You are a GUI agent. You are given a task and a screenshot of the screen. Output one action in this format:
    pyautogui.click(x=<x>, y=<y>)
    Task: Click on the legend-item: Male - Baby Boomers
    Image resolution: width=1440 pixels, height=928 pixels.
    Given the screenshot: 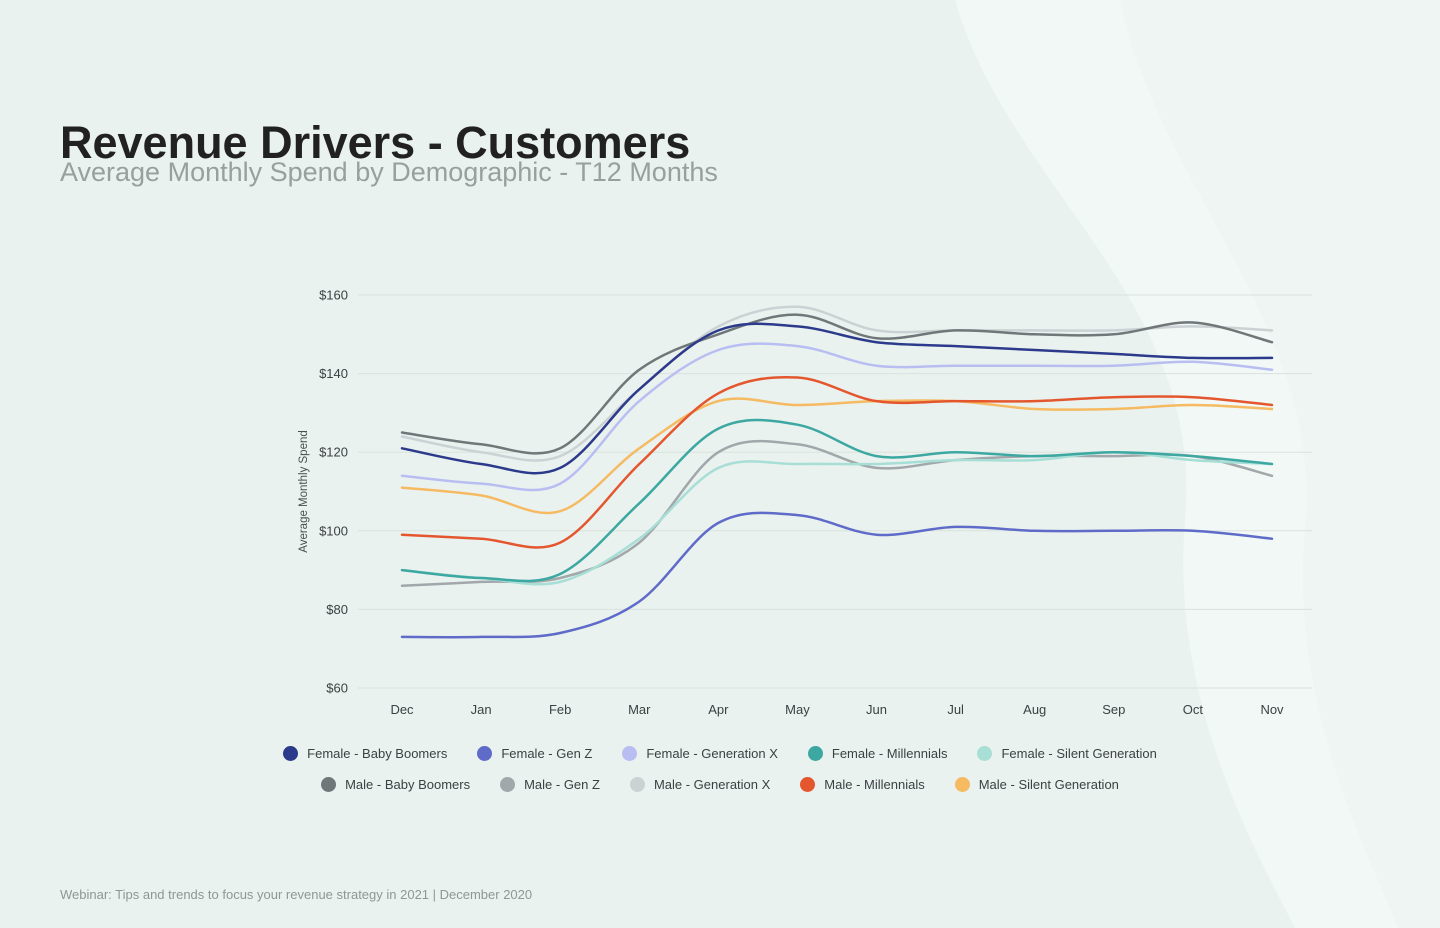 What is the action you would take?
    pyautogui.click(x=395, y=784)
    